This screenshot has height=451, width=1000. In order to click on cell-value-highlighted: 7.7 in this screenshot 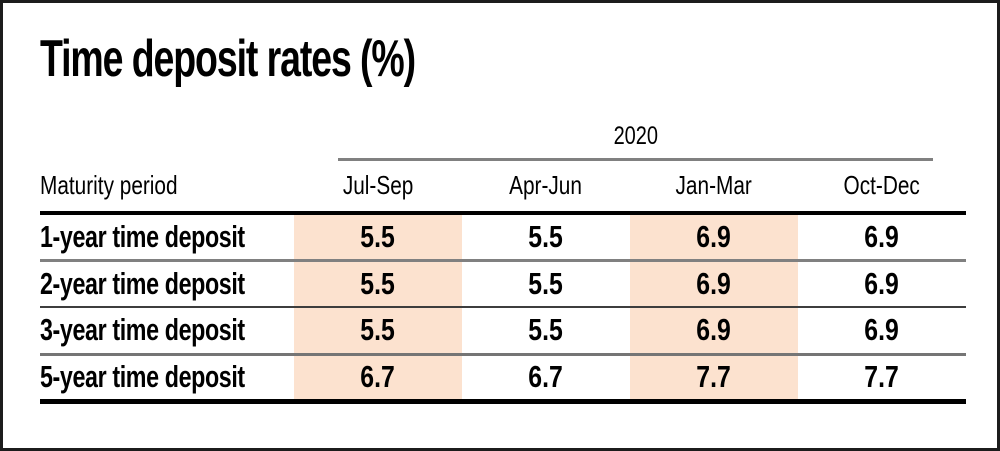, I will do `click(714, 377)`.